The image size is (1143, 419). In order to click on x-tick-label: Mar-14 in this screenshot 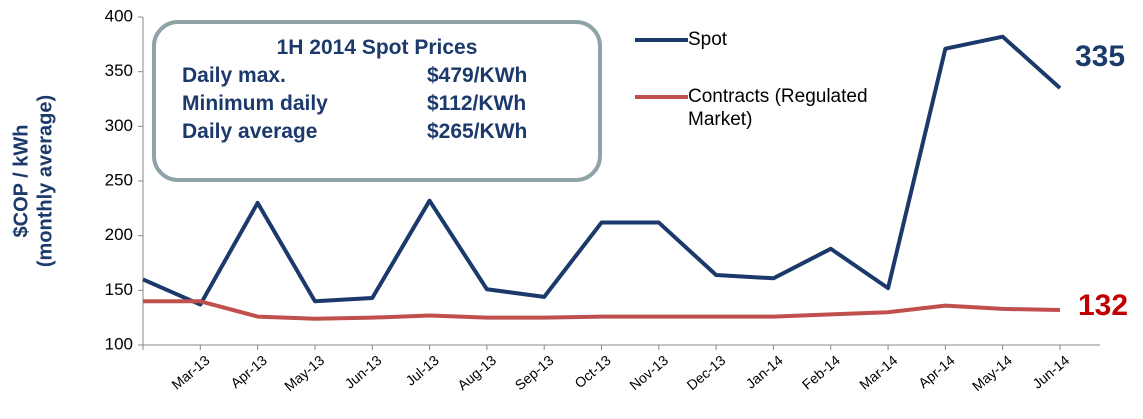, I will do `click(878, 372)`.